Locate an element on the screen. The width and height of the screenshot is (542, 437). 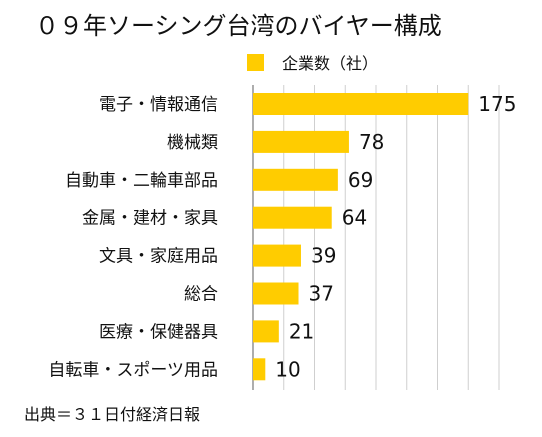
category-label: 自動車・二輪車部品 is located at coordinates (141, 181).